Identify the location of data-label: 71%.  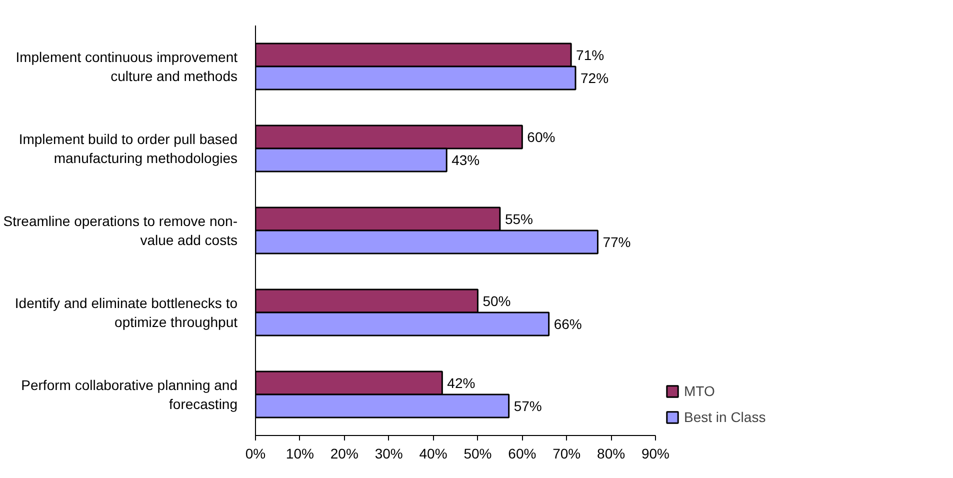
(590, 55).